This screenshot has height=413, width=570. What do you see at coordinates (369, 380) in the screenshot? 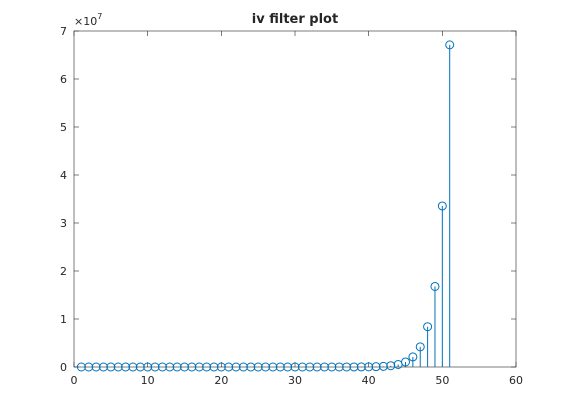
I see `x-tick-label: 40` at bounding box center [369, 380].